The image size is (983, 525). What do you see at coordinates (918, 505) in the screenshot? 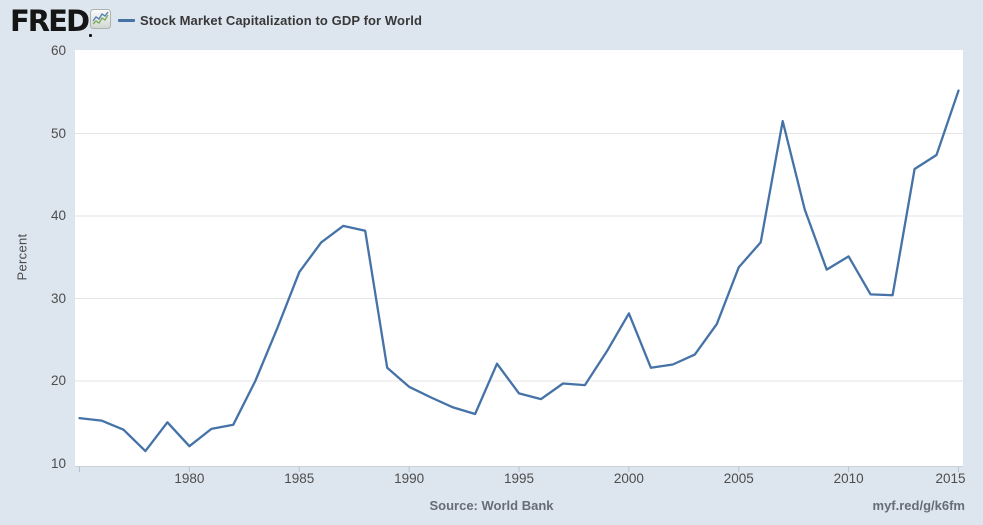
I see `permalink-link: myf.red/g/k6fm` at bounding box center [918, 505].